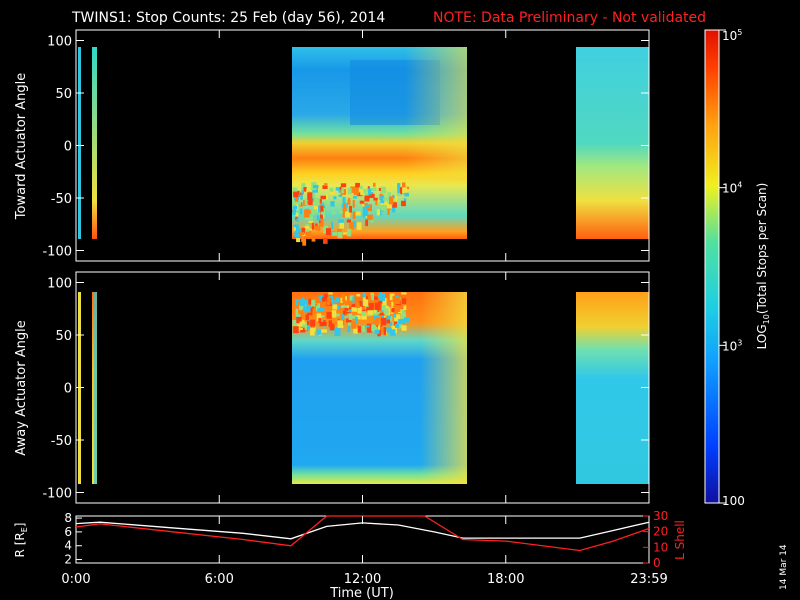 This screenshot has width=800, height=600. I want to click on toward-yellow-edge, so click(436, 112).